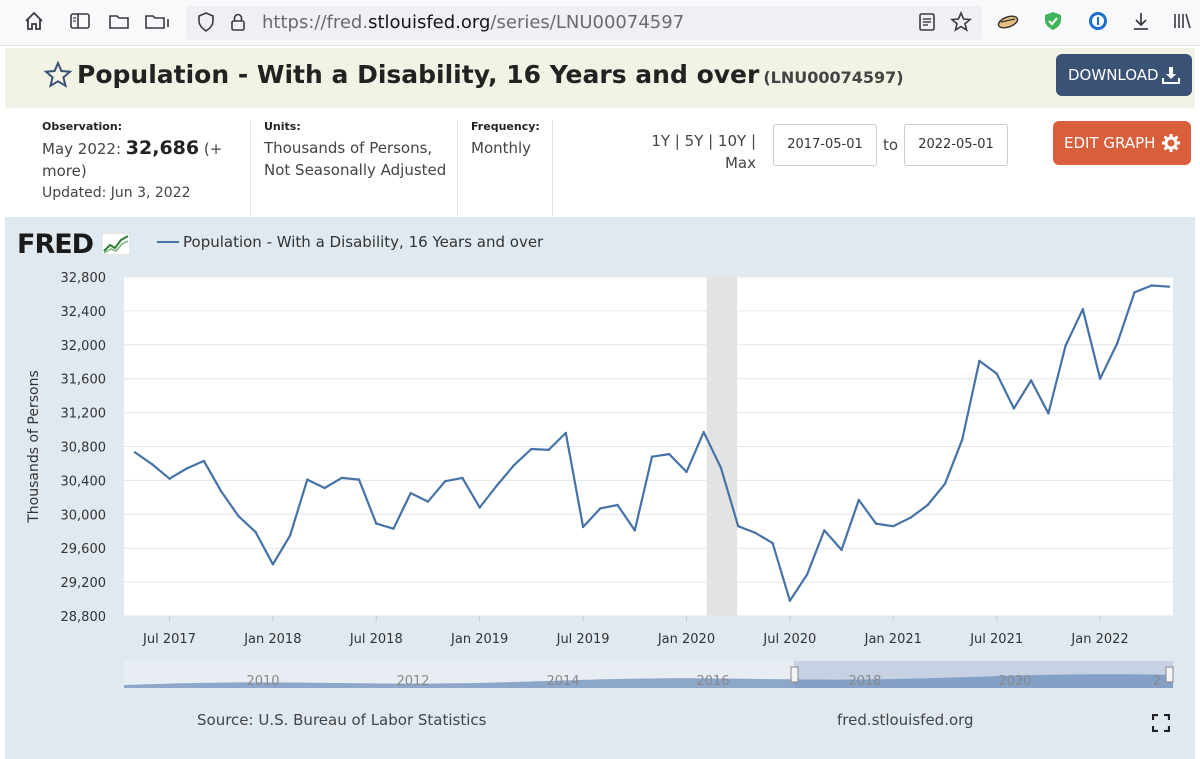 The height and width of the screenshot is (759, 1200). What do you see at coordinates (132, 160) in the screenshot?
I see `observation-more: (+ more)` at bounding box center [132, 160].